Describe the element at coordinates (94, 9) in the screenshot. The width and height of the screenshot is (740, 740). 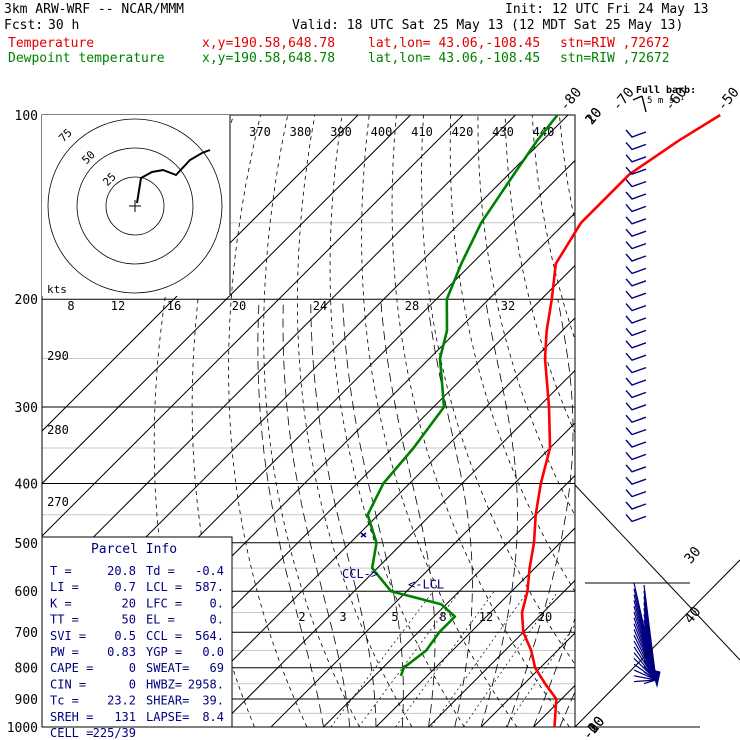
I see `model-title: 3km ARW-WRF -- NCAR/MMM` at that location.